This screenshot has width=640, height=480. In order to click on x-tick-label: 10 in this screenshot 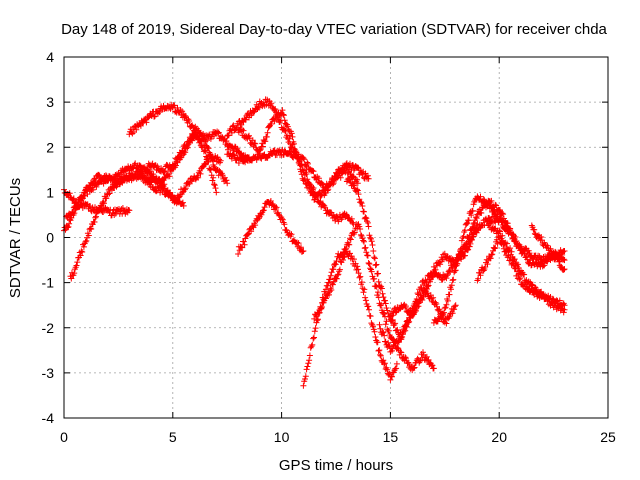, I will do `click(282, 437)`.